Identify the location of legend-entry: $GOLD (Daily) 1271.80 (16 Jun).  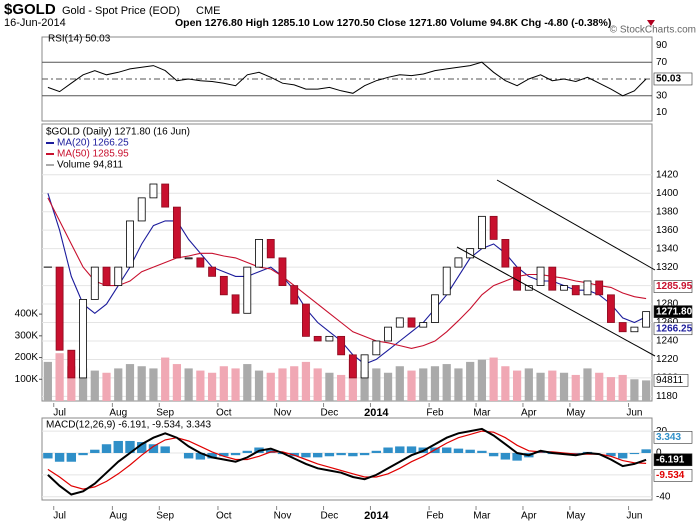
(118, 132).